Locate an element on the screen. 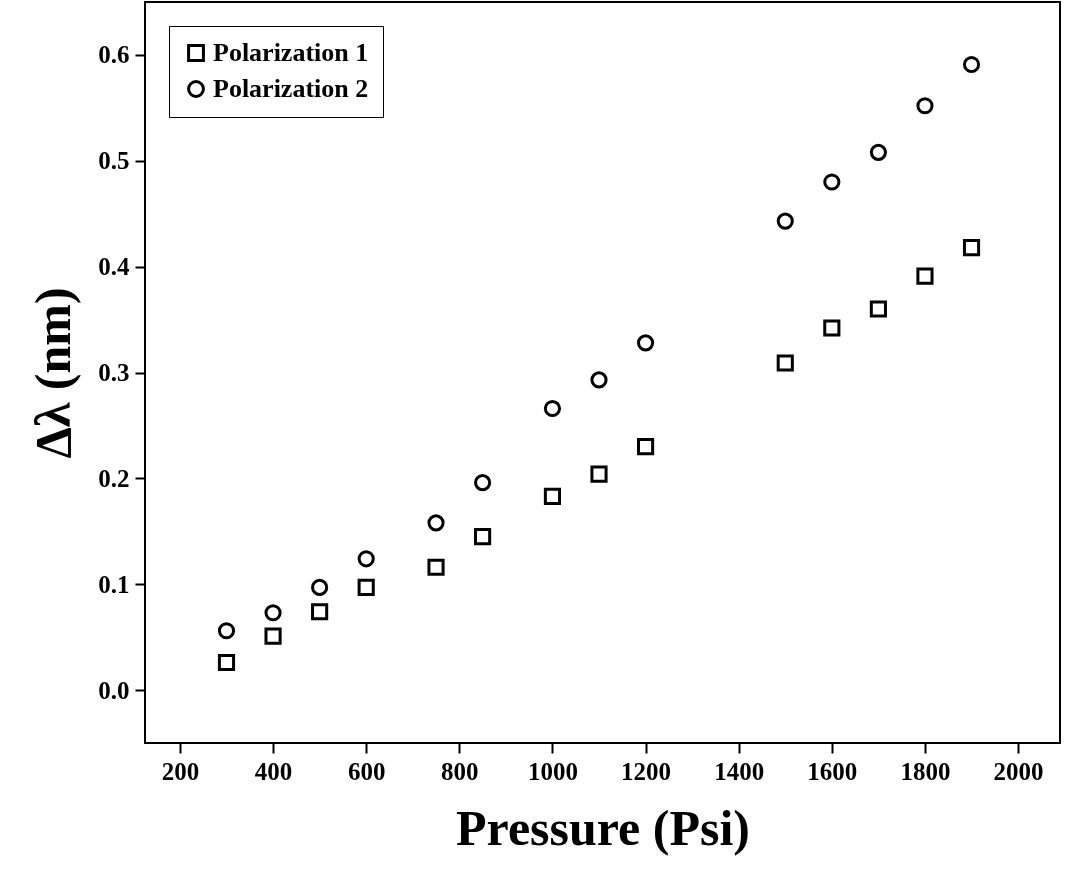  y-tick-label: 0.1 is located at coordinates (114, 584).